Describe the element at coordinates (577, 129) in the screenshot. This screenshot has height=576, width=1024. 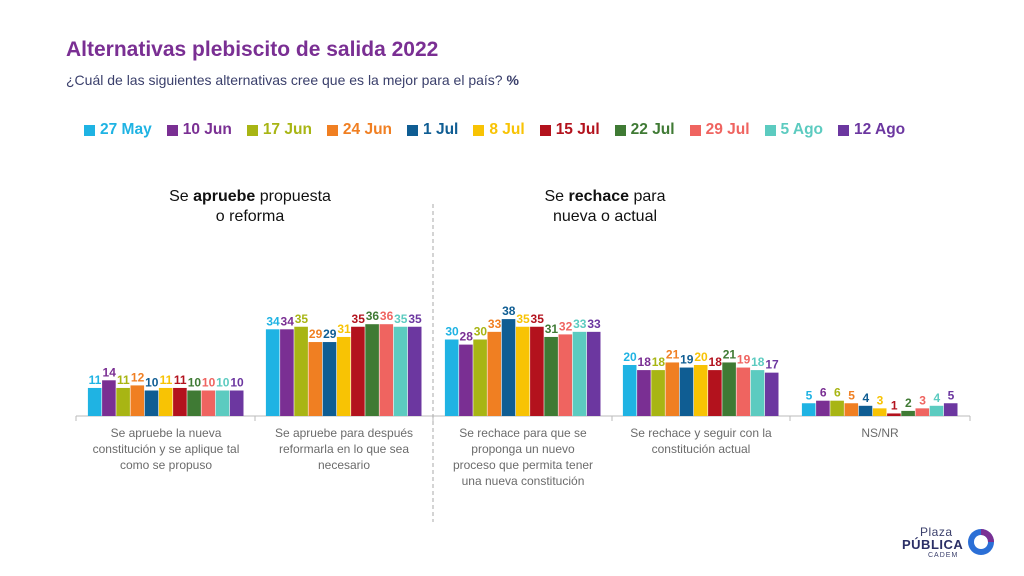
I see `legend-label: 15 Jul` at that location.